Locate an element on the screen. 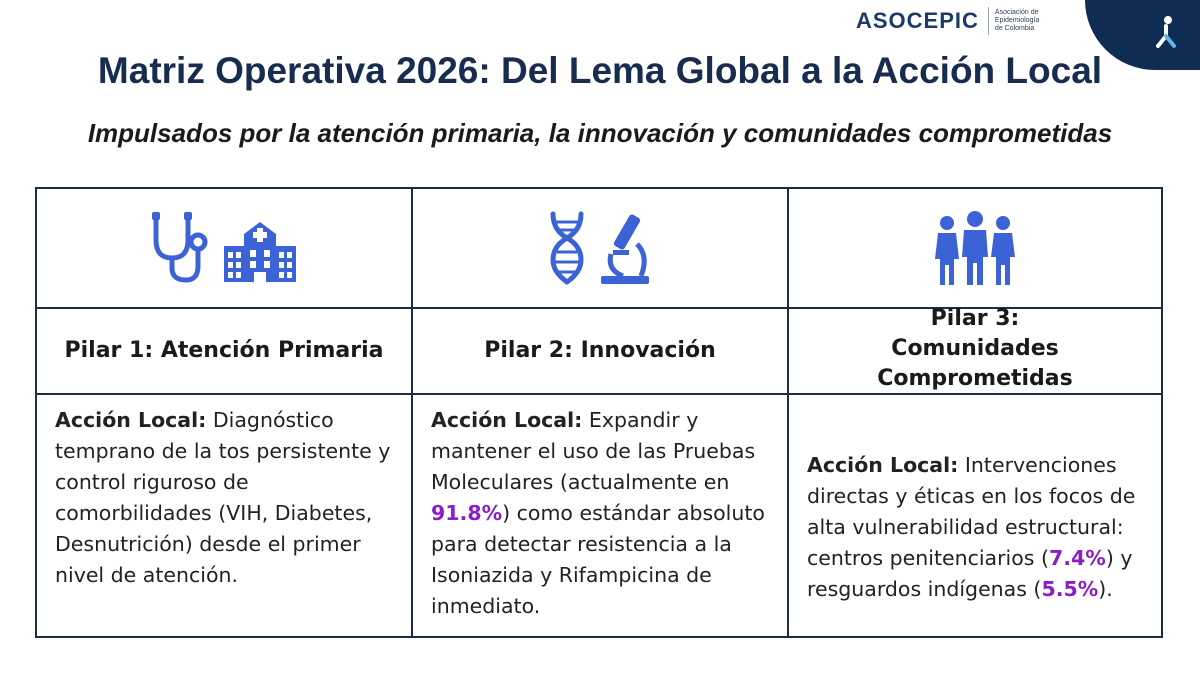  pillar-3-icons is located at coordinates (975, 249).